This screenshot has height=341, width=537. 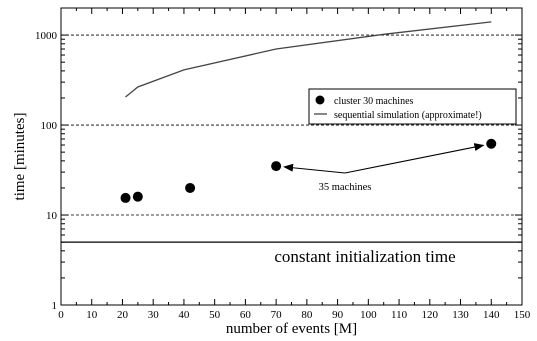 What do you see at coordinates (20, 157) in the screenshot?
I see `y-axis-label: time [minutes]` at bounding box center [20, 157].